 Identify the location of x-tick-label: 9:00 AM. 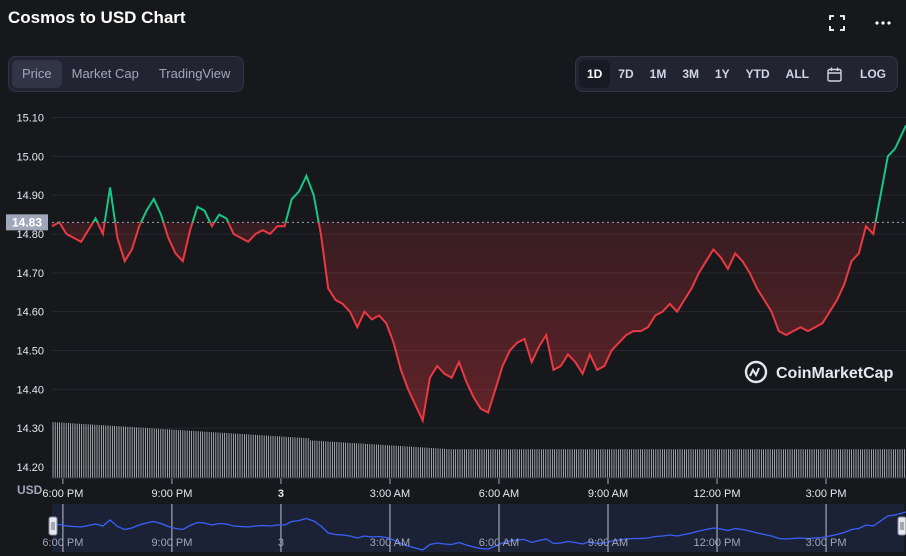
(608, 494).